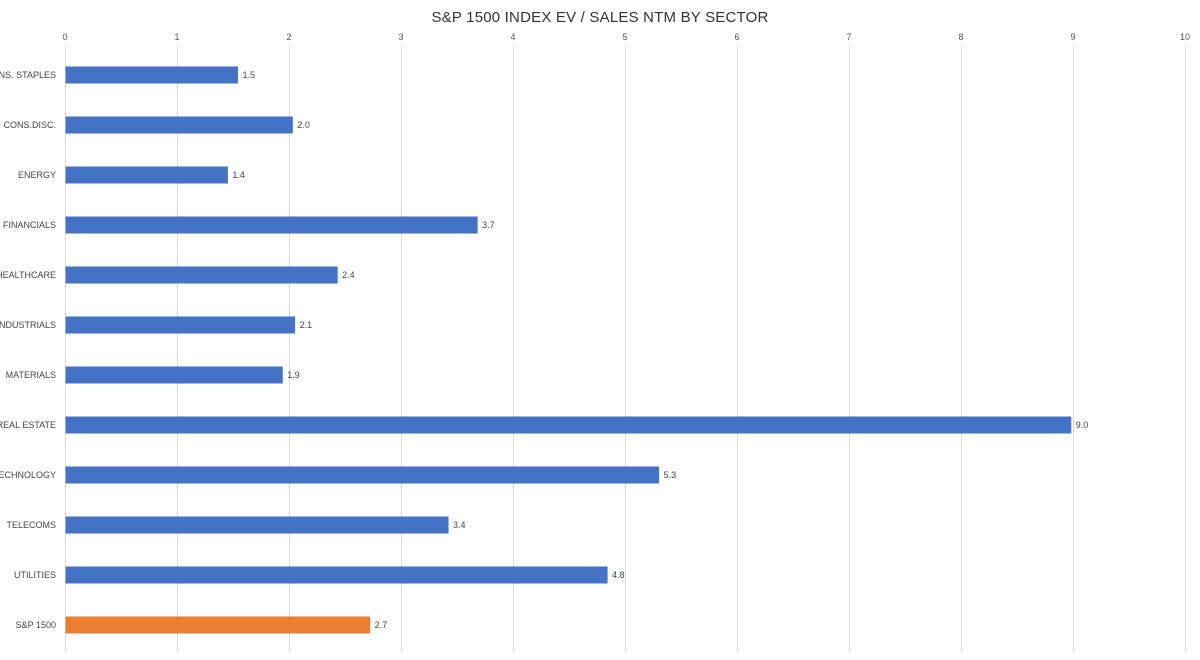 This screenshot has width=1200, height=660. Describe the element at coordinates (381, 625) in the screenshot. I see `data-label: 2.7` at that location.